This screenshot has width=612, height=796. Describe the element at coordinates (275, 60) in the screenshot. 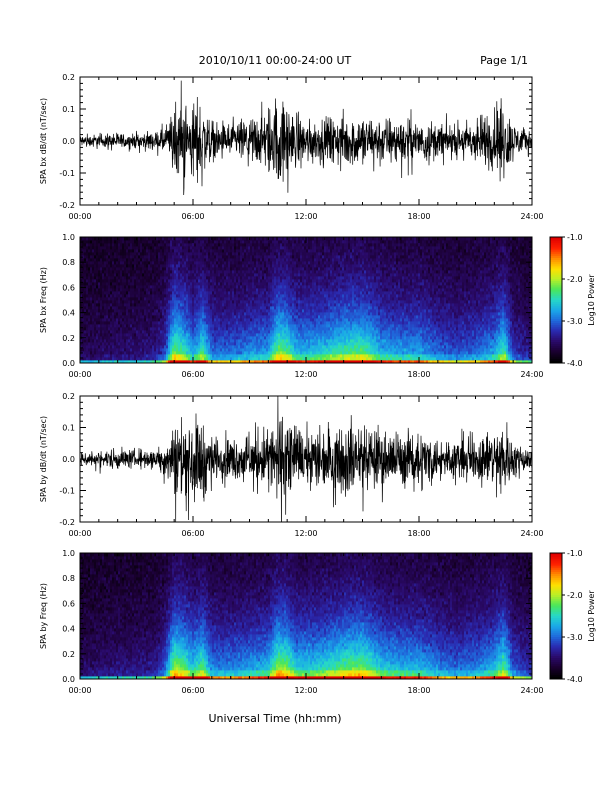

I see `figure-title: 2010/10/11 00:00-24:00 UT` at that location.